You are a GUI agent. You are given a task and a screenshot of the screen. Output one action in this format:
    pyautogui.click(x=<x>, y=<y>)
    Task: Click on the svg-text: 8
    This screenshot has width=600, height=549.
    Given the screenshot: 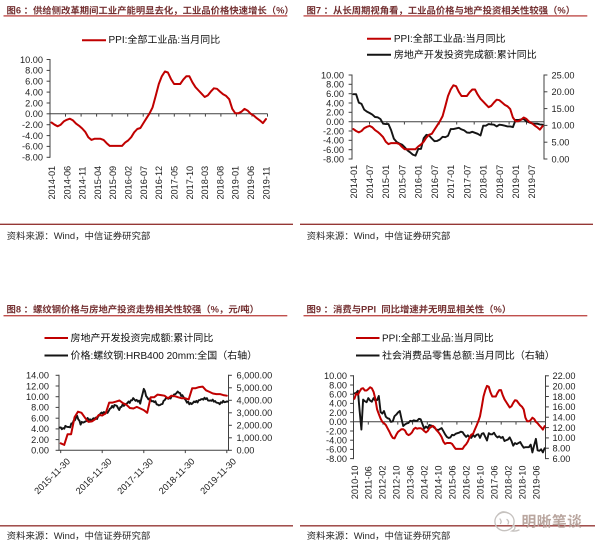 What is the action you would take?
    pyautogui.click(x=18, y=310)
    